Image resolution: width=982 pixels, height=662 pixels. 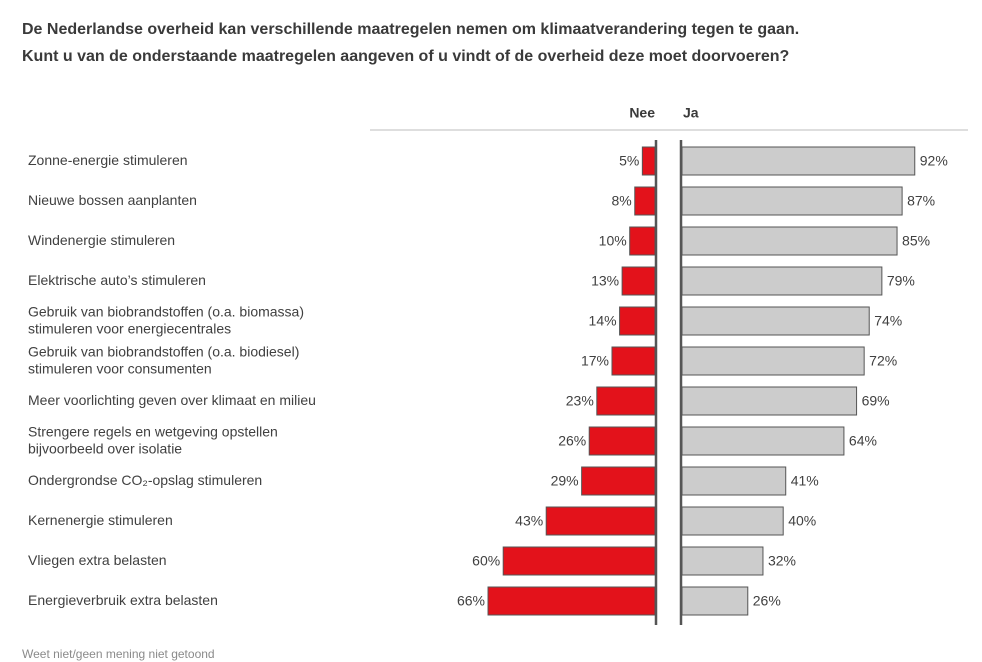 What do you see at coordinates (863, 441) in the screenshot?
I see `value-label: 64%` at bounding box center [863, 441].